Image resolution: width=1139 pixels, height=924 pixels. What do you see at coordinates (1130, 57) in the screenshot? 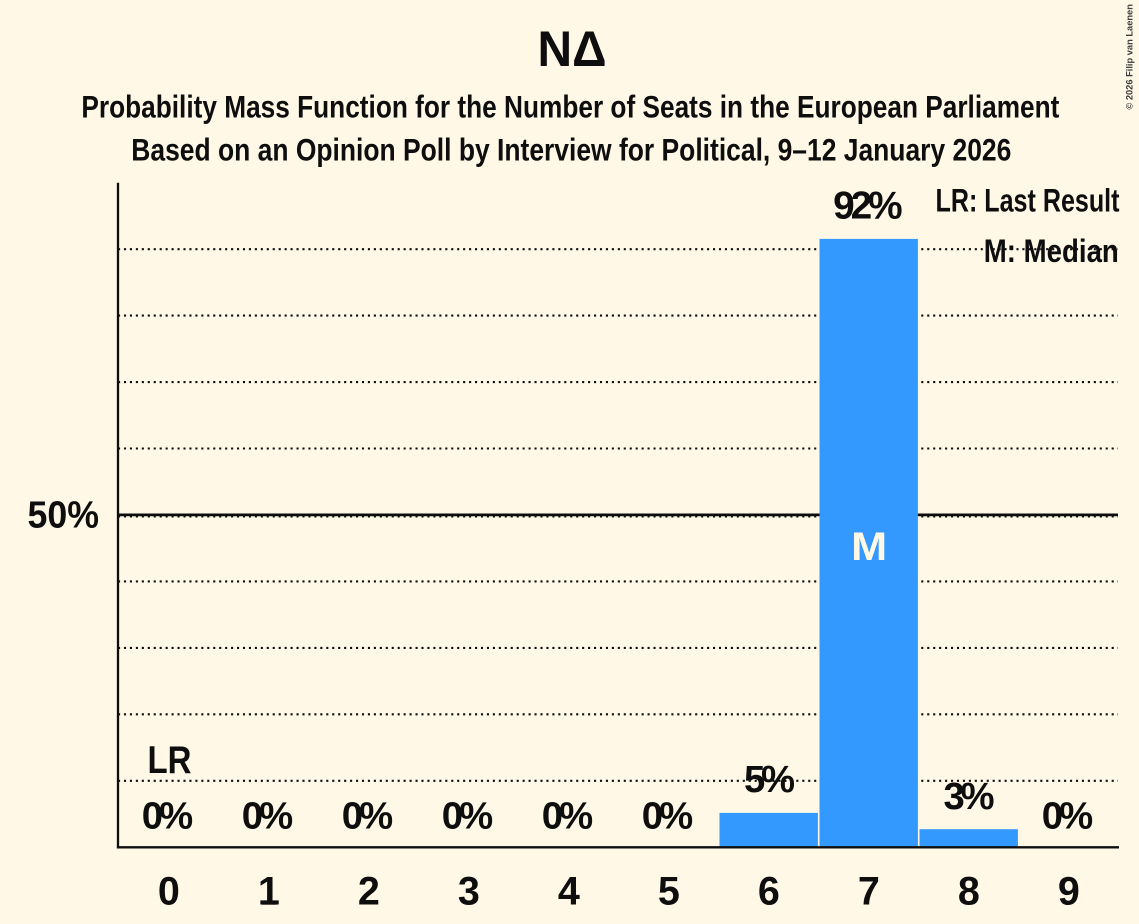
I see `svg-text: © 2026 Filip van Laenen` at bounding box center [1130, 57].